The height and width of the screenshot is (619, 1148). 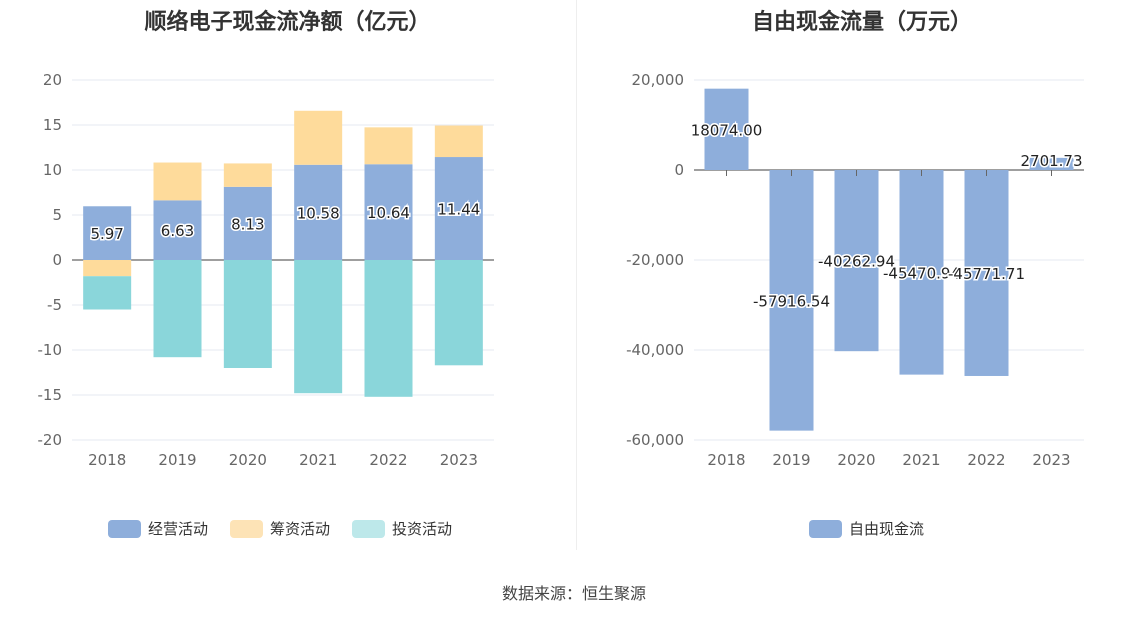 I want to click on right-data-label: -45771.71, so click(x=986, y=274).